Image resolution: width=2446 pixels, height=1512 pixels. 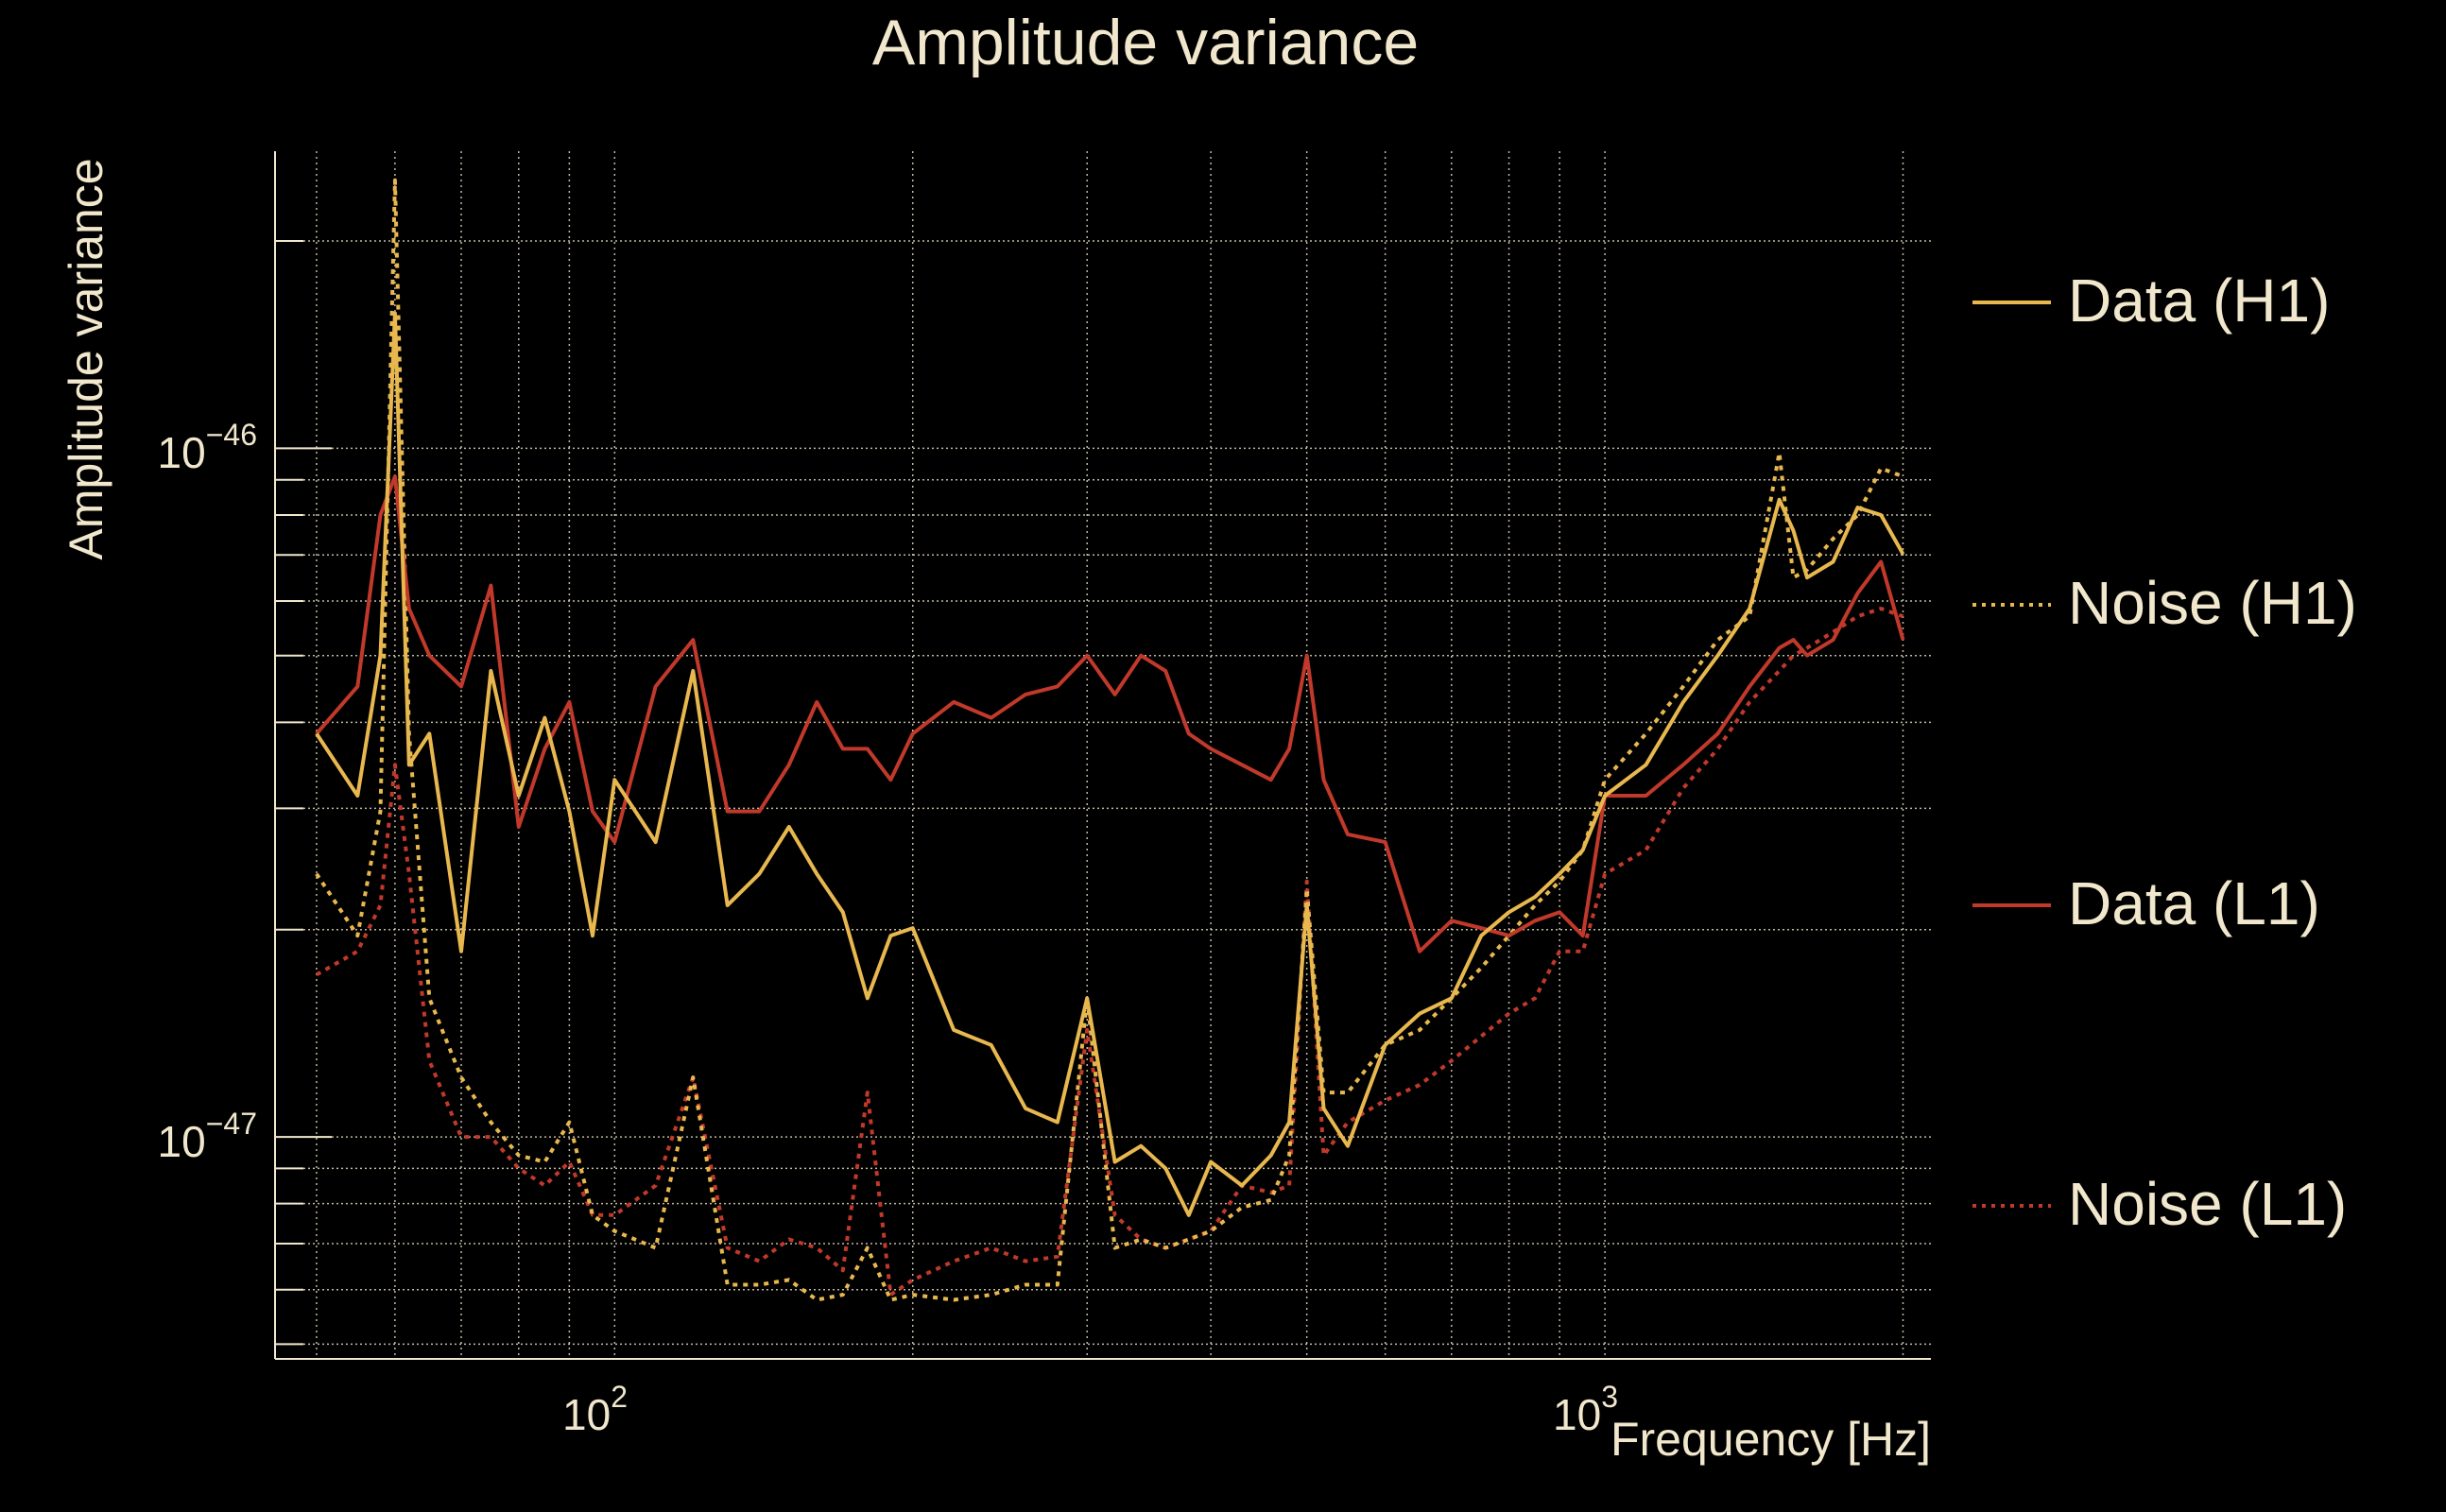 I want to click on legend-label: Noise (H1), so click(x=2212, y=603).